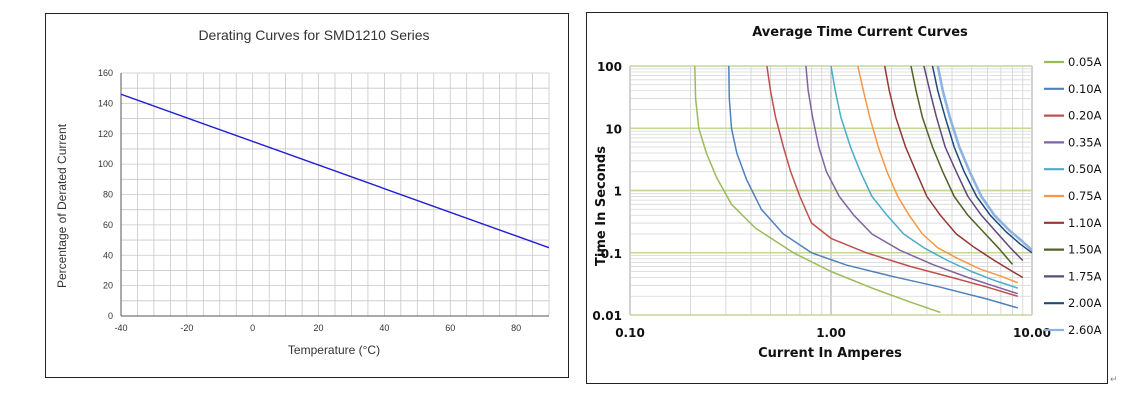 This screenshot has width=1147, height=414. Describe the element at coordinates (1085, 276) in the screenshot. I see `legend-label: 1.75A` at that location.